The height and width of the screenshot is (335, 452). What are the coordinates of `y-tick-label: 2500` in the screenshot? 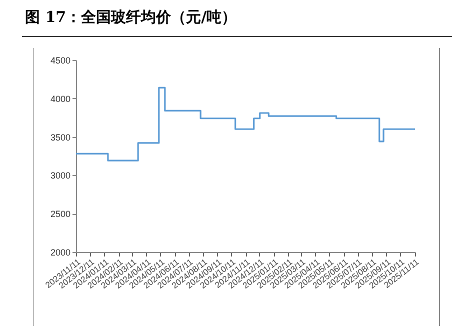 It's located at (60, 214).